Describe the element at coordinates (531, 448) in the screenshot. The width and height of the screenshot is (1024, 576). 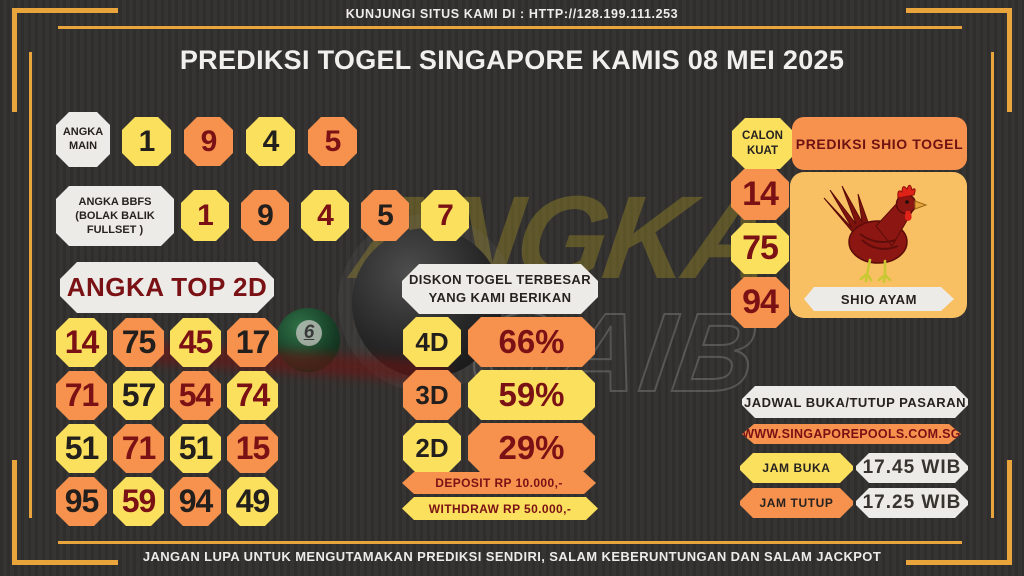
I see `diskon-percentage: 29%` at that location.